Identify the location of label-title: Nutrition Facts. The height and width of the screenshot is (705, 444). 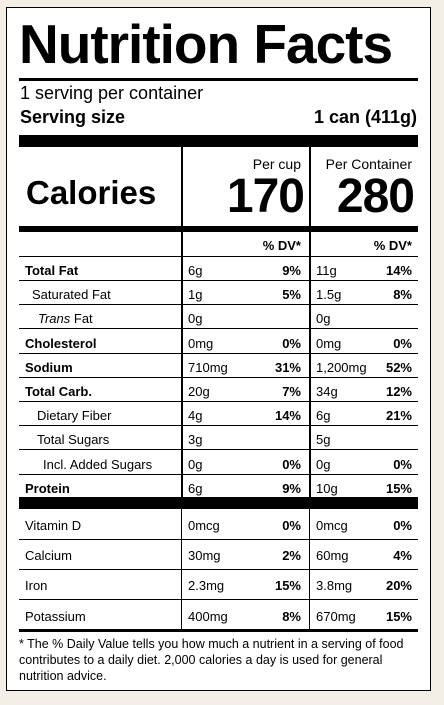
(206, 44).